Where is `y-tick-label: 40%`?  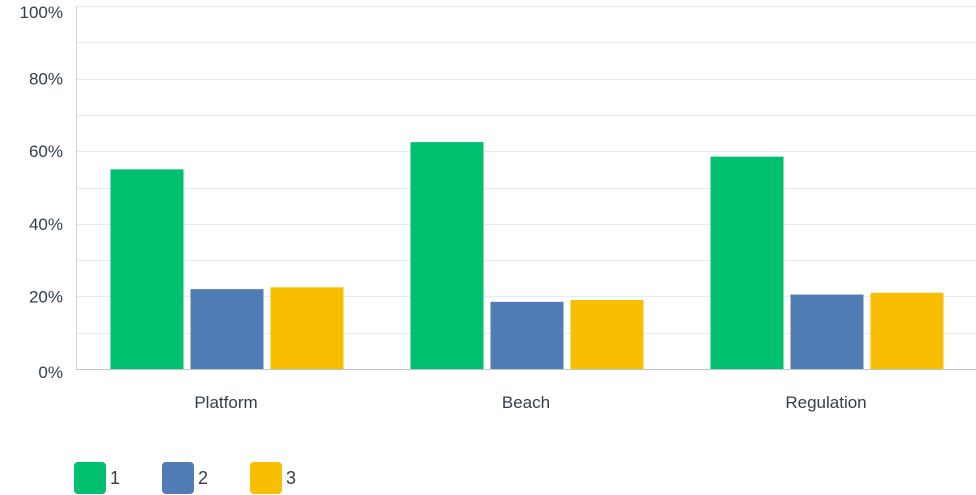 y-tick-label: 40% is located at coordinates (46, 224).